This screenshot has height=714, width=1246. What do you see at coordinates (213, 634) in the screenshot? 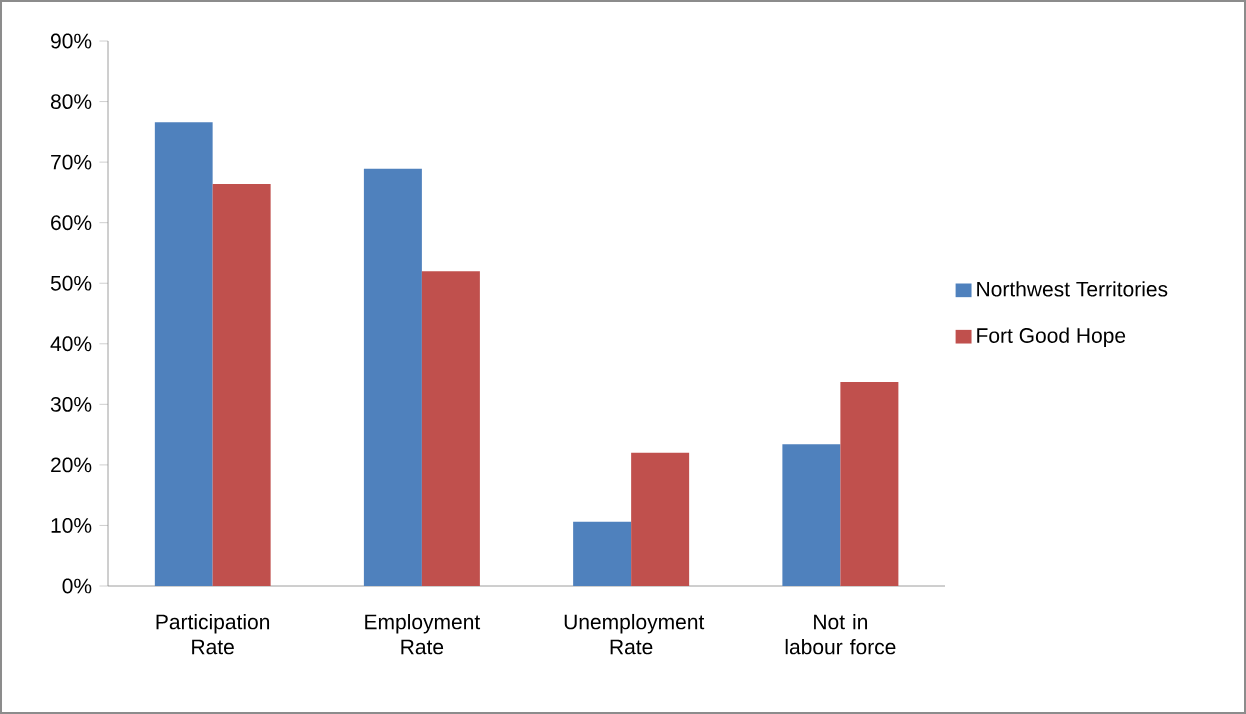
I see `x-tick-label: Participation Rate` at bounding box center [213, 634].